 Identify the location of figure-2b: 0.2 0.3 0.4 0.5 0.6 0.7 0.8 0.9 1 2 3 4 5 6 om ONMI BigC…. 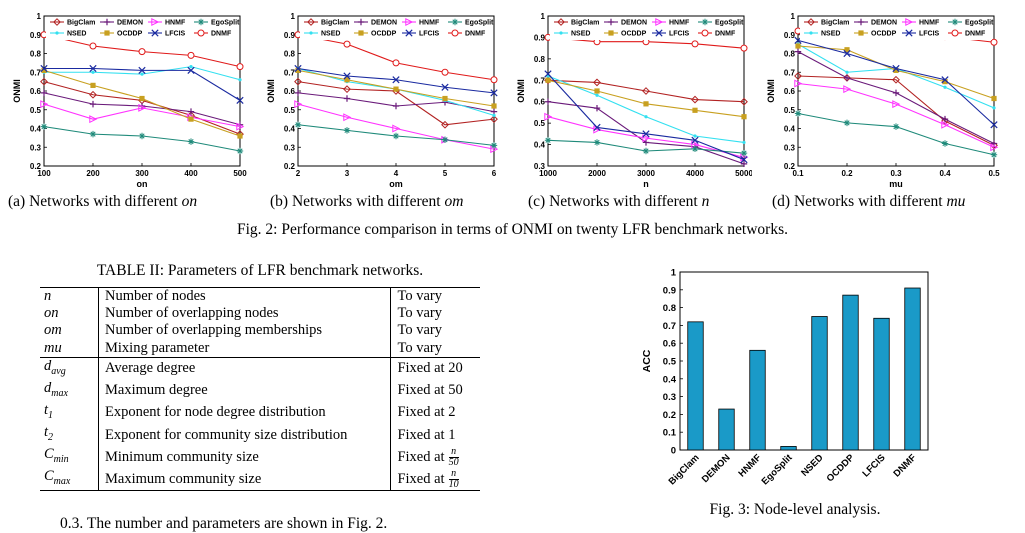
(382, 97).